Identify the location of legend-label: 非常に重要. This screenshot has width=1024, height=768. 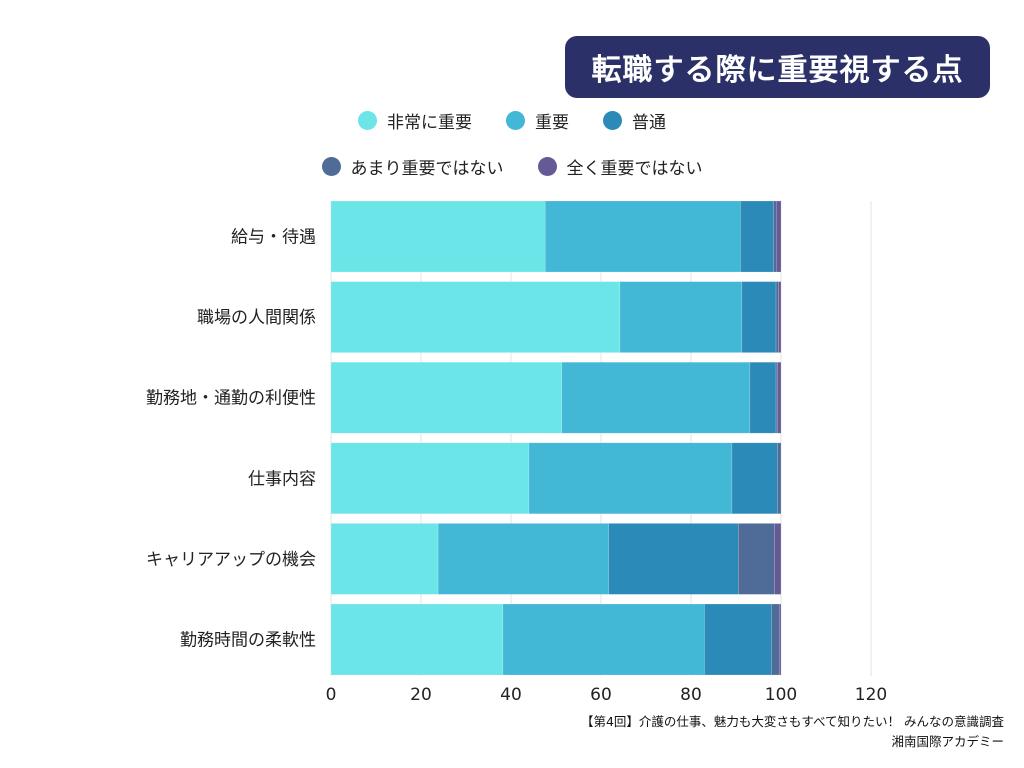
(429, 123).